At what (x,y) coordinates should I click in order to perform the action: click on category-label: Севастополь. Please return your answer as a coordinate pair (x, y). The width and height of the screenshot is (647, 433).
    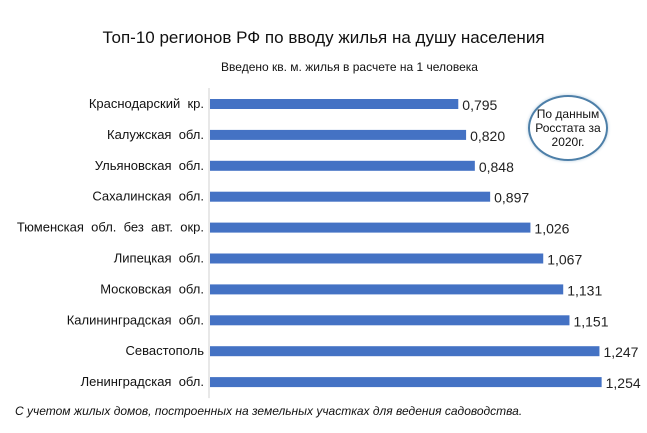
    Looking at the image, I should click on (165, 350).